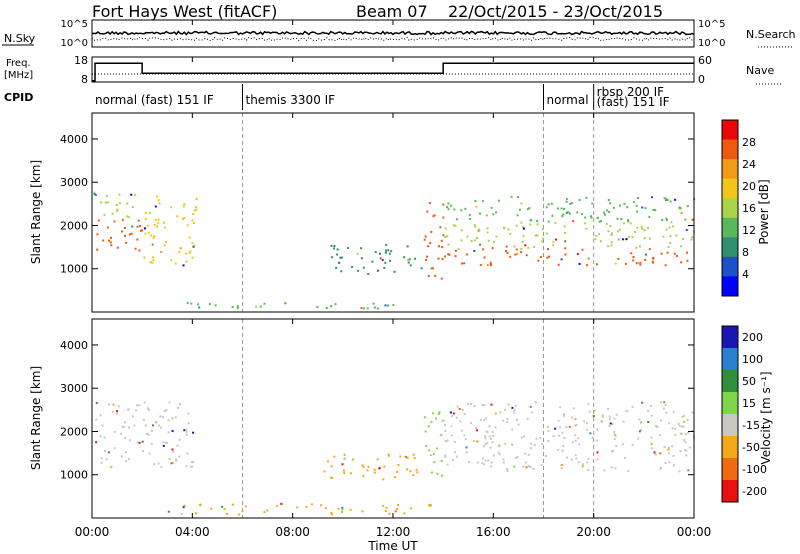 The width and height of the screenshot is (800, 554). What do you see at coordinates (754, 469) in the screenshot?
I see `colorbar-tick-label: -100` at bounding box center [754, 469].